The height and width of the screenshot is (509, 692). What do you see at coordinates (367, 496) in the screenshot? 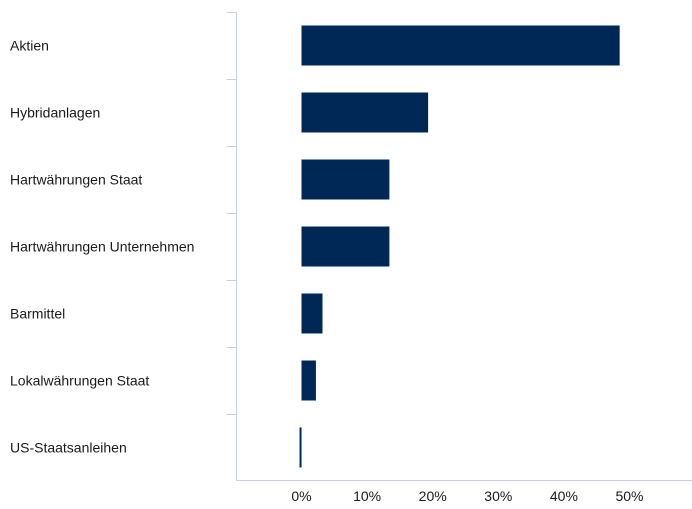
I see `x-tick-label: 10%` at bounding box center [367, 496].